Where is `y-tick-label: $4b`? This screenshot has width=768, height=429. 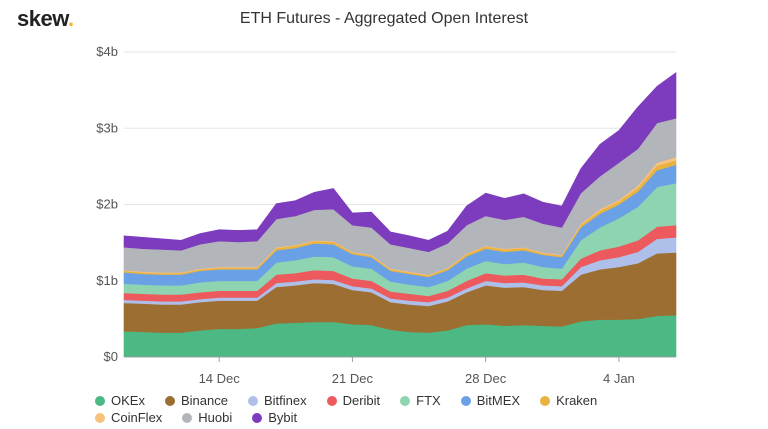 y-tick-label: $4b is located at coordinates (107, 51).